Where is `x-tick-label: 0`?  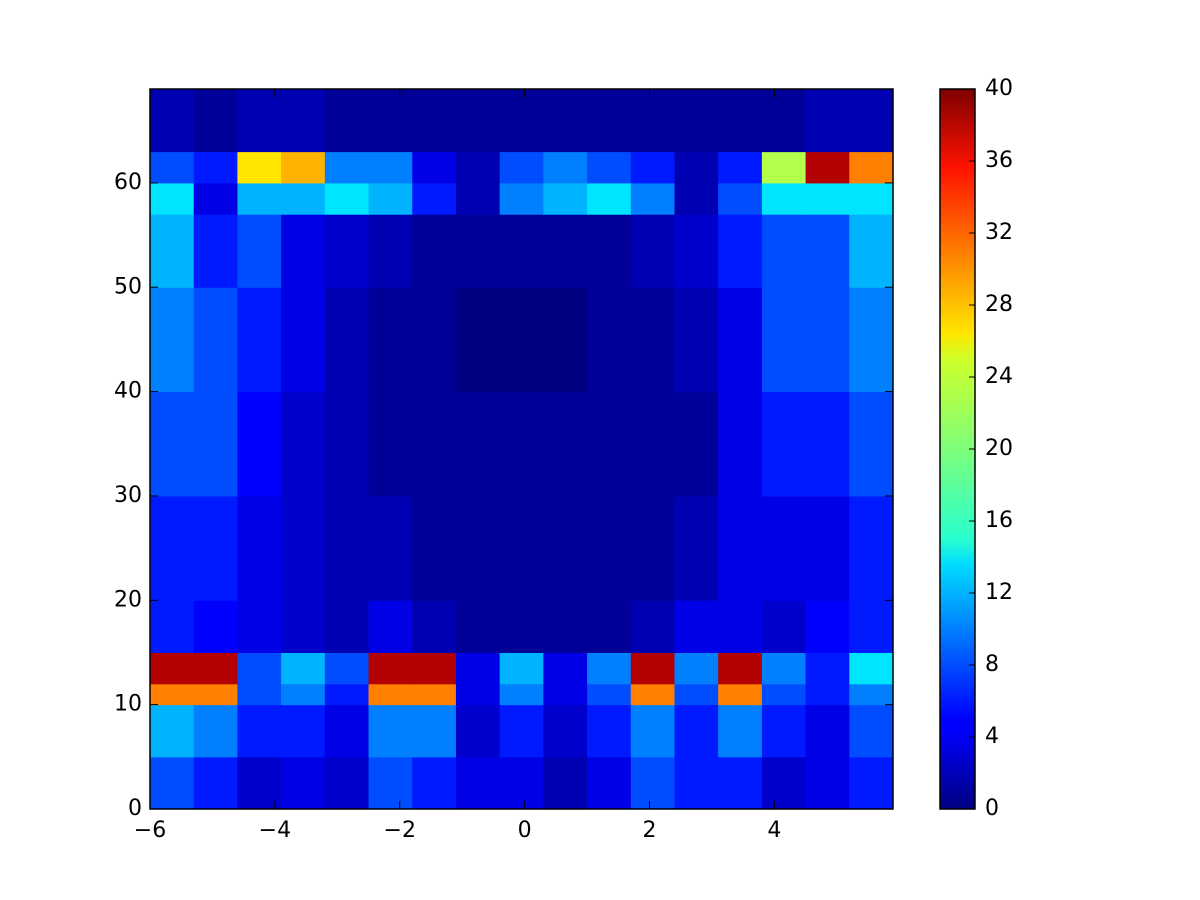
x-tick-label: 0 is located at coordinates (525, 830).